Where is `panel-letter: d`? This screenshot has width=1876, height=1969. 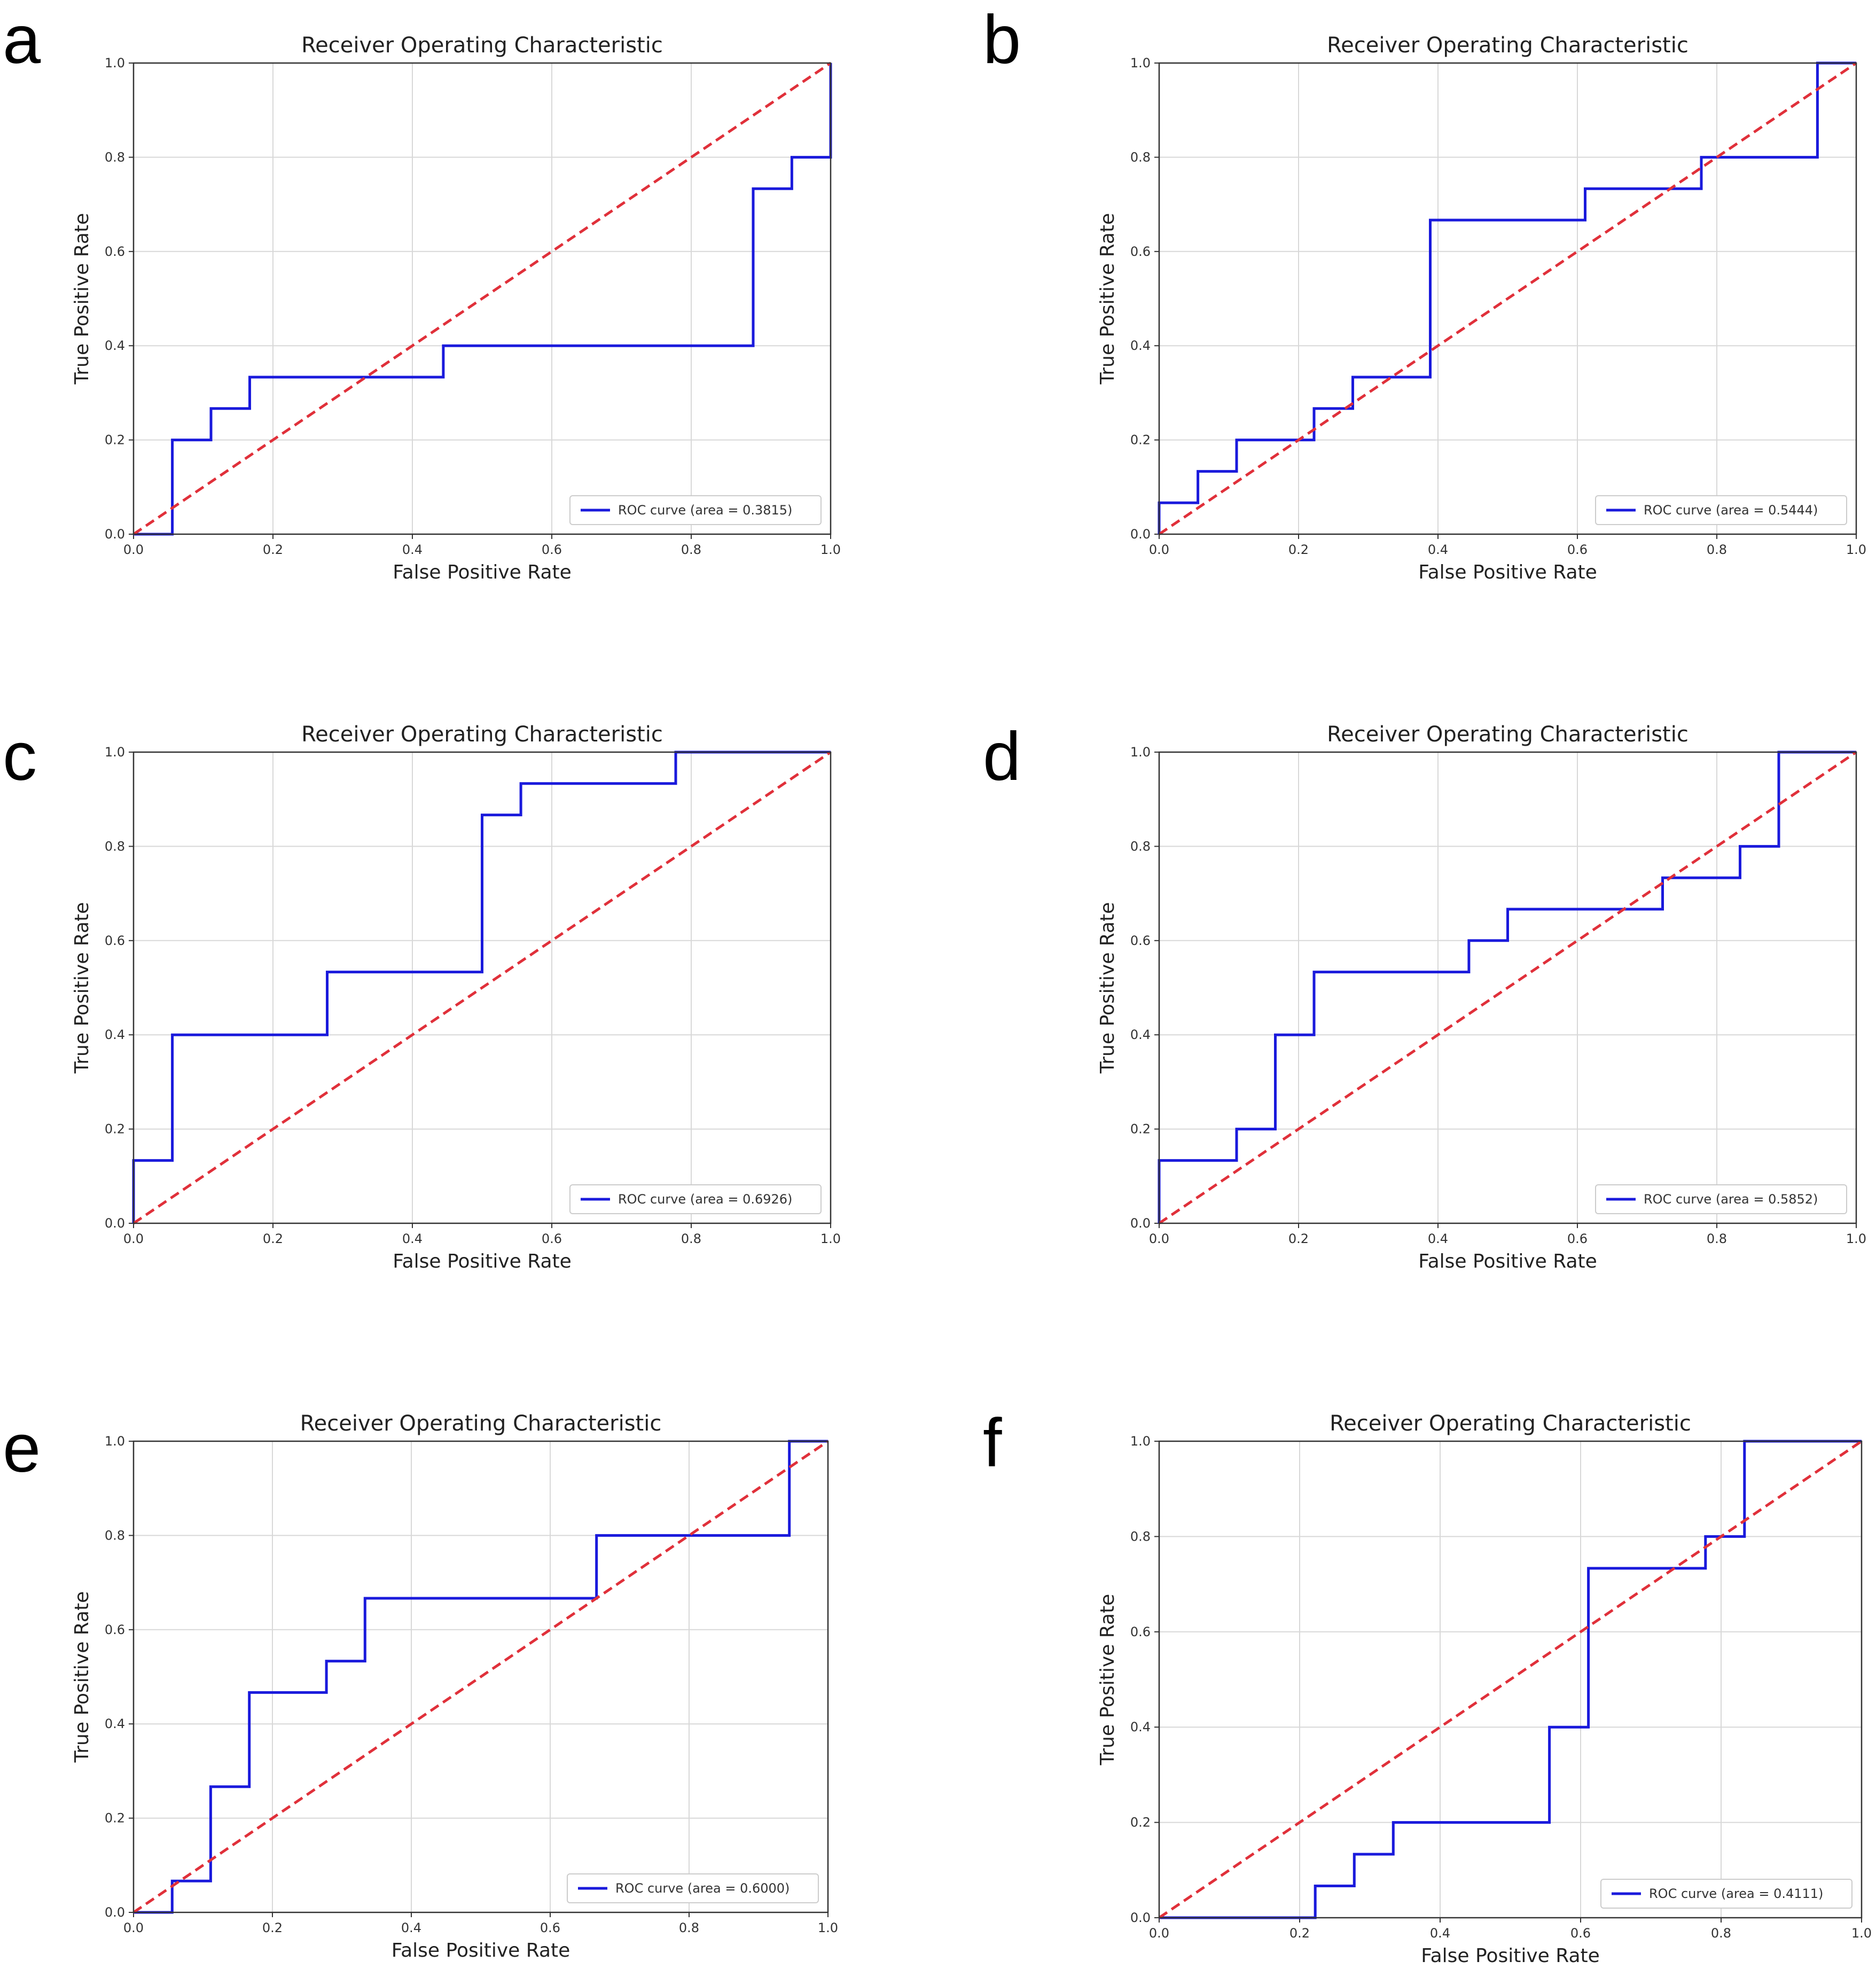 panel-letter: d is located at coordinates (1002, 756).